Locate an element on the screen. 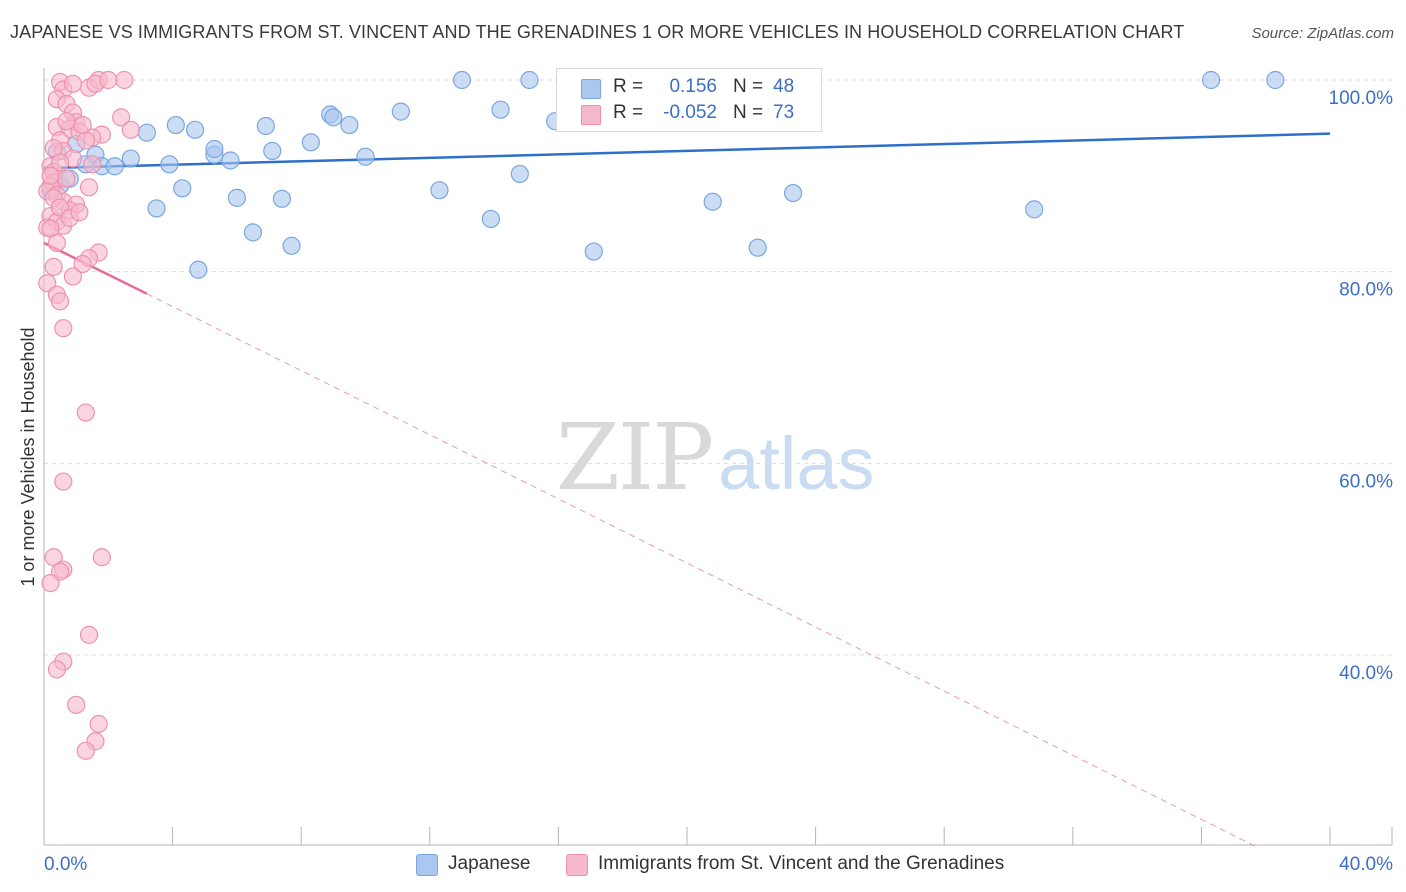 The height and width of the screenshot is (892, 1406). y-tick-label: 60.0% is located at coordinates (1366, 481).